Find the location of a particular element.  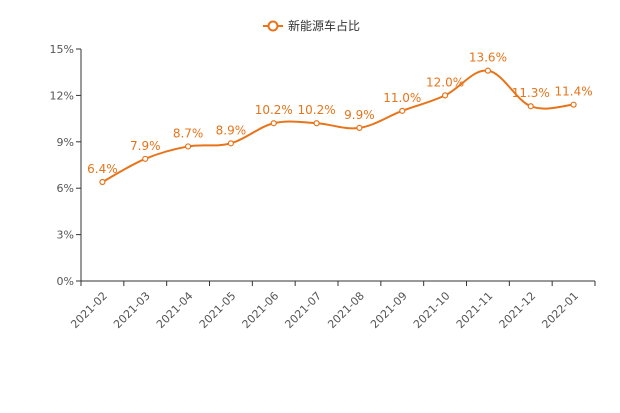

y-tick-label: 9% is located at coordinates (65, 142).